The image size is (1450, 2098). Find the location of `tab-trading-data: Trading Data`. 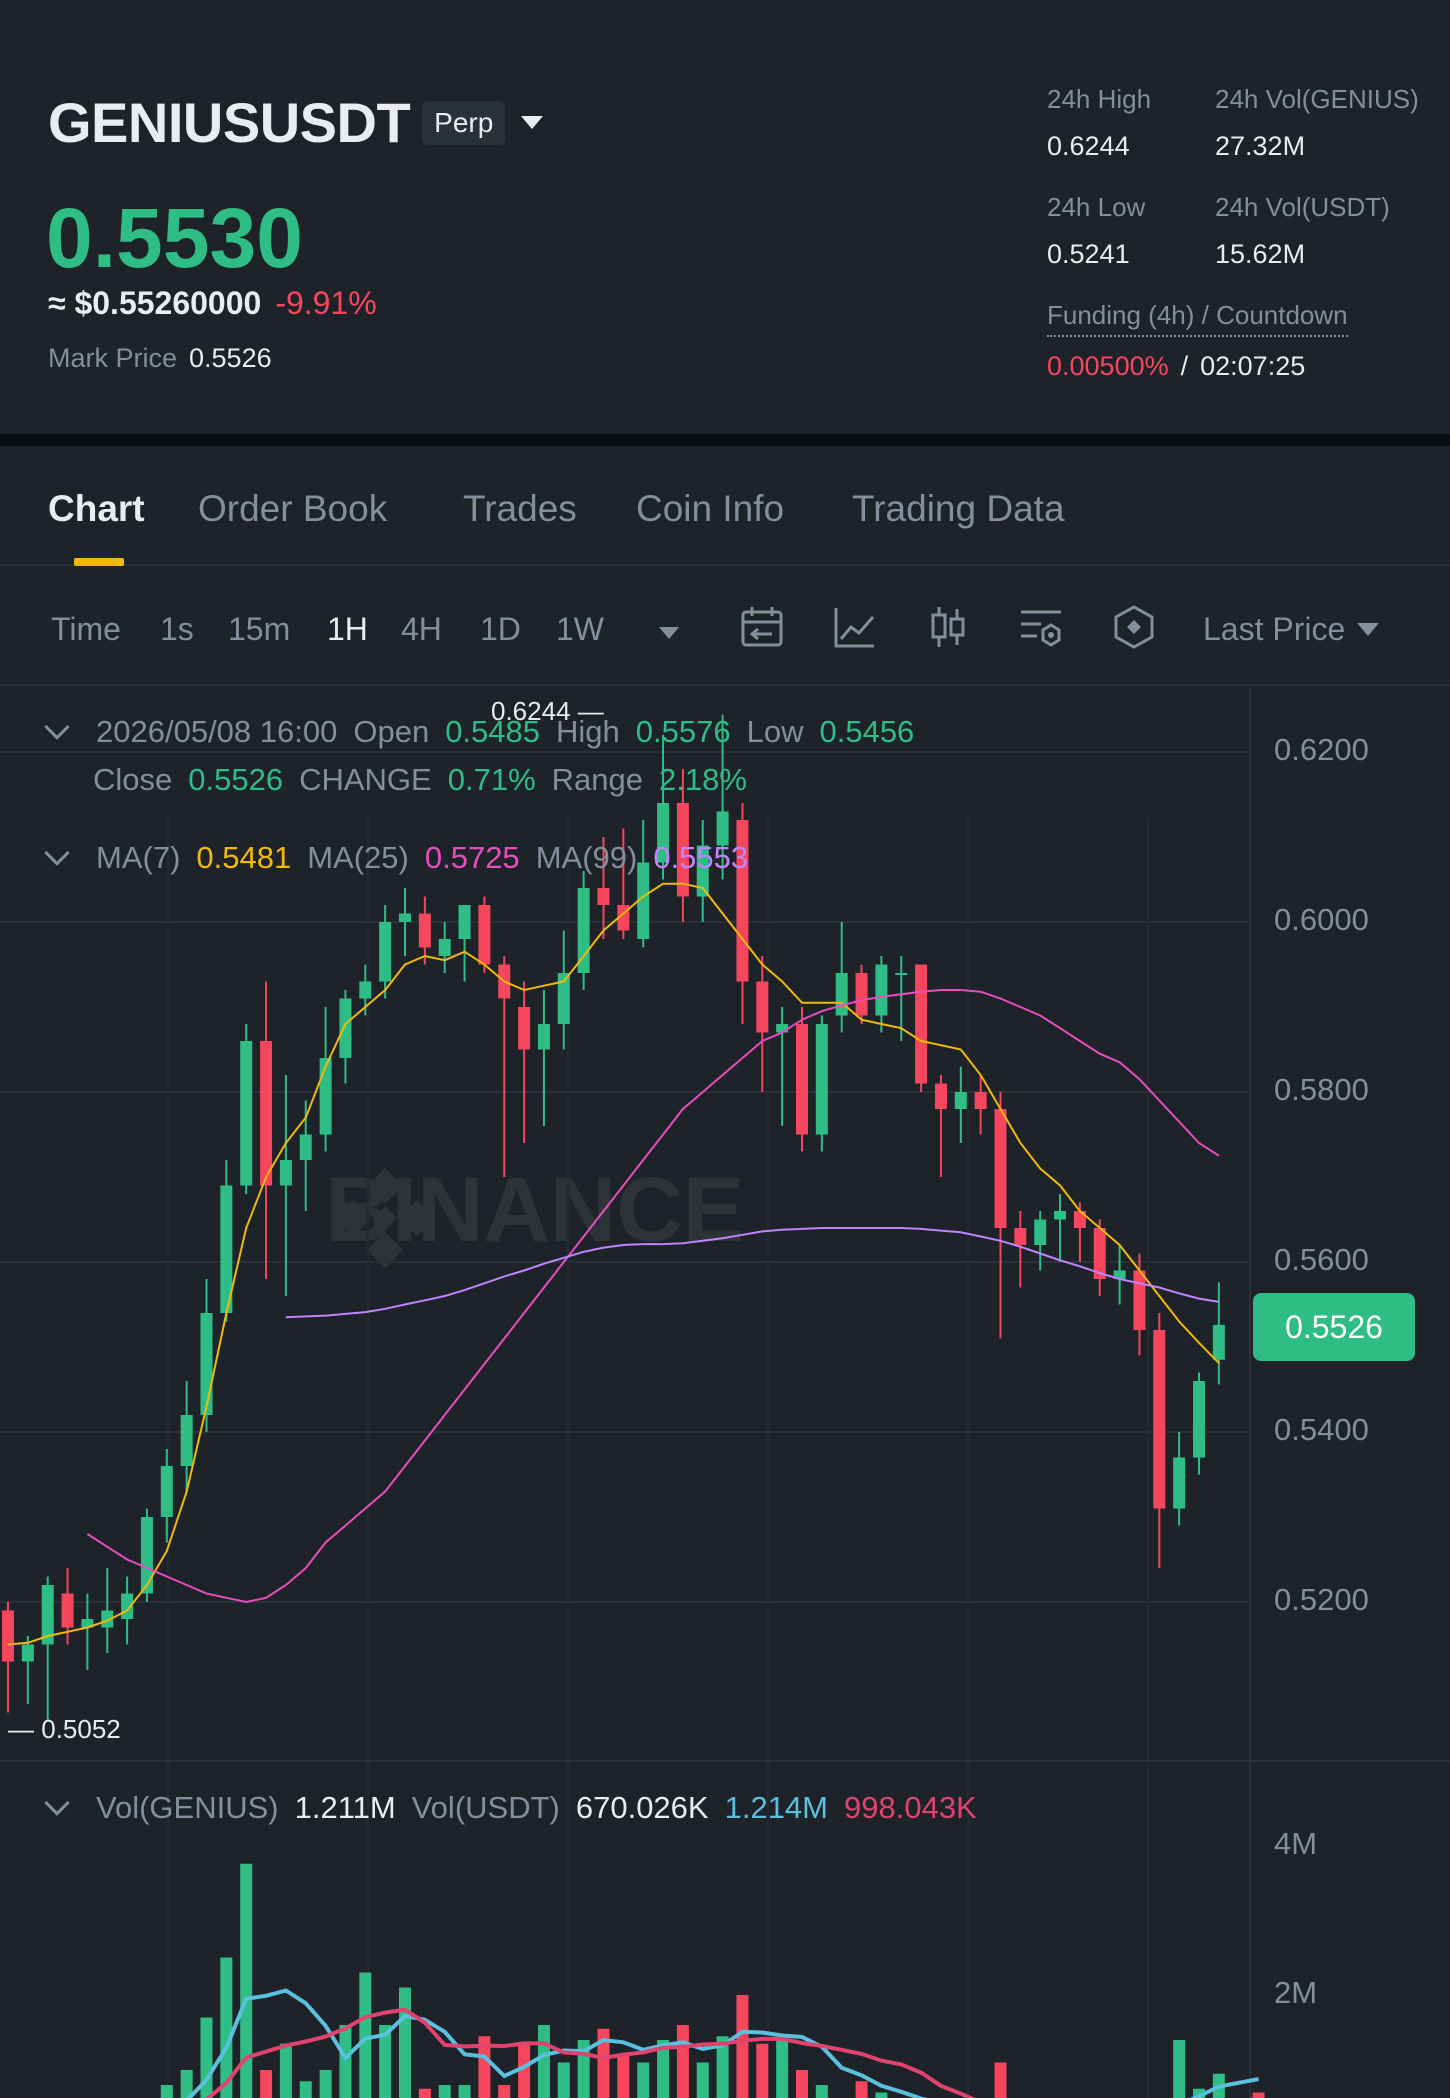

tab-trading-data: Trading Data is located at coordinates (958, 508).